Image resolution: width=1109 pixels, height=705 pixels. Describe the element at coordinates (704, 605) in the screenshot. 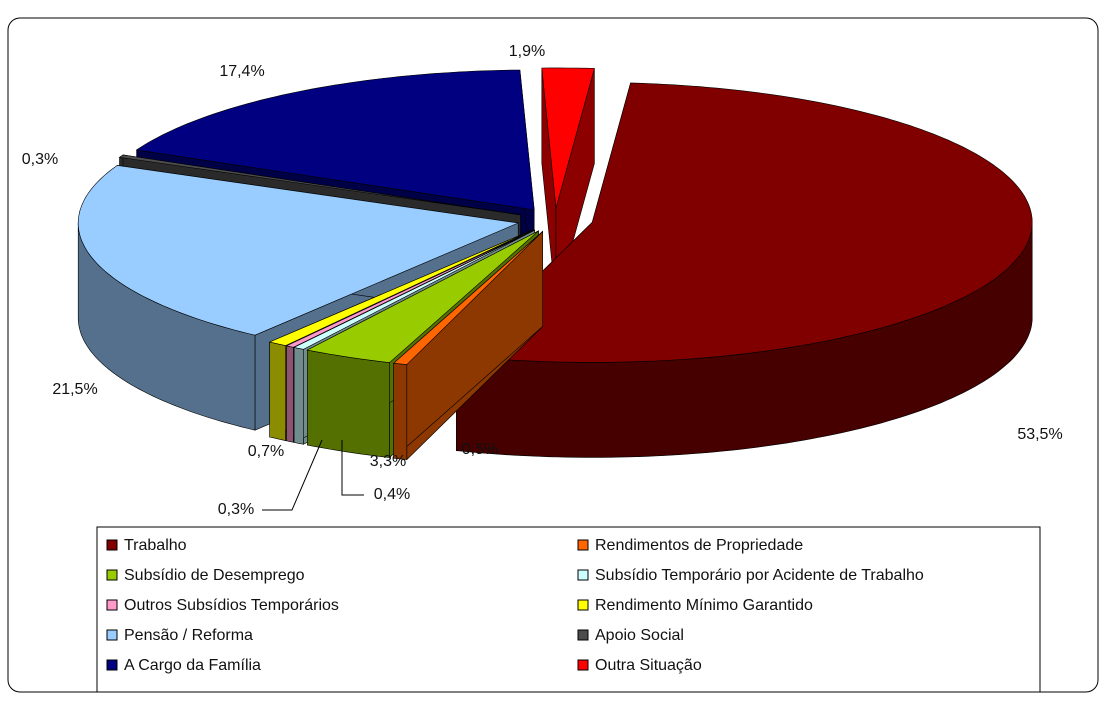

I see `legend-label: Rendimento Mínimo Garantido` at that location.